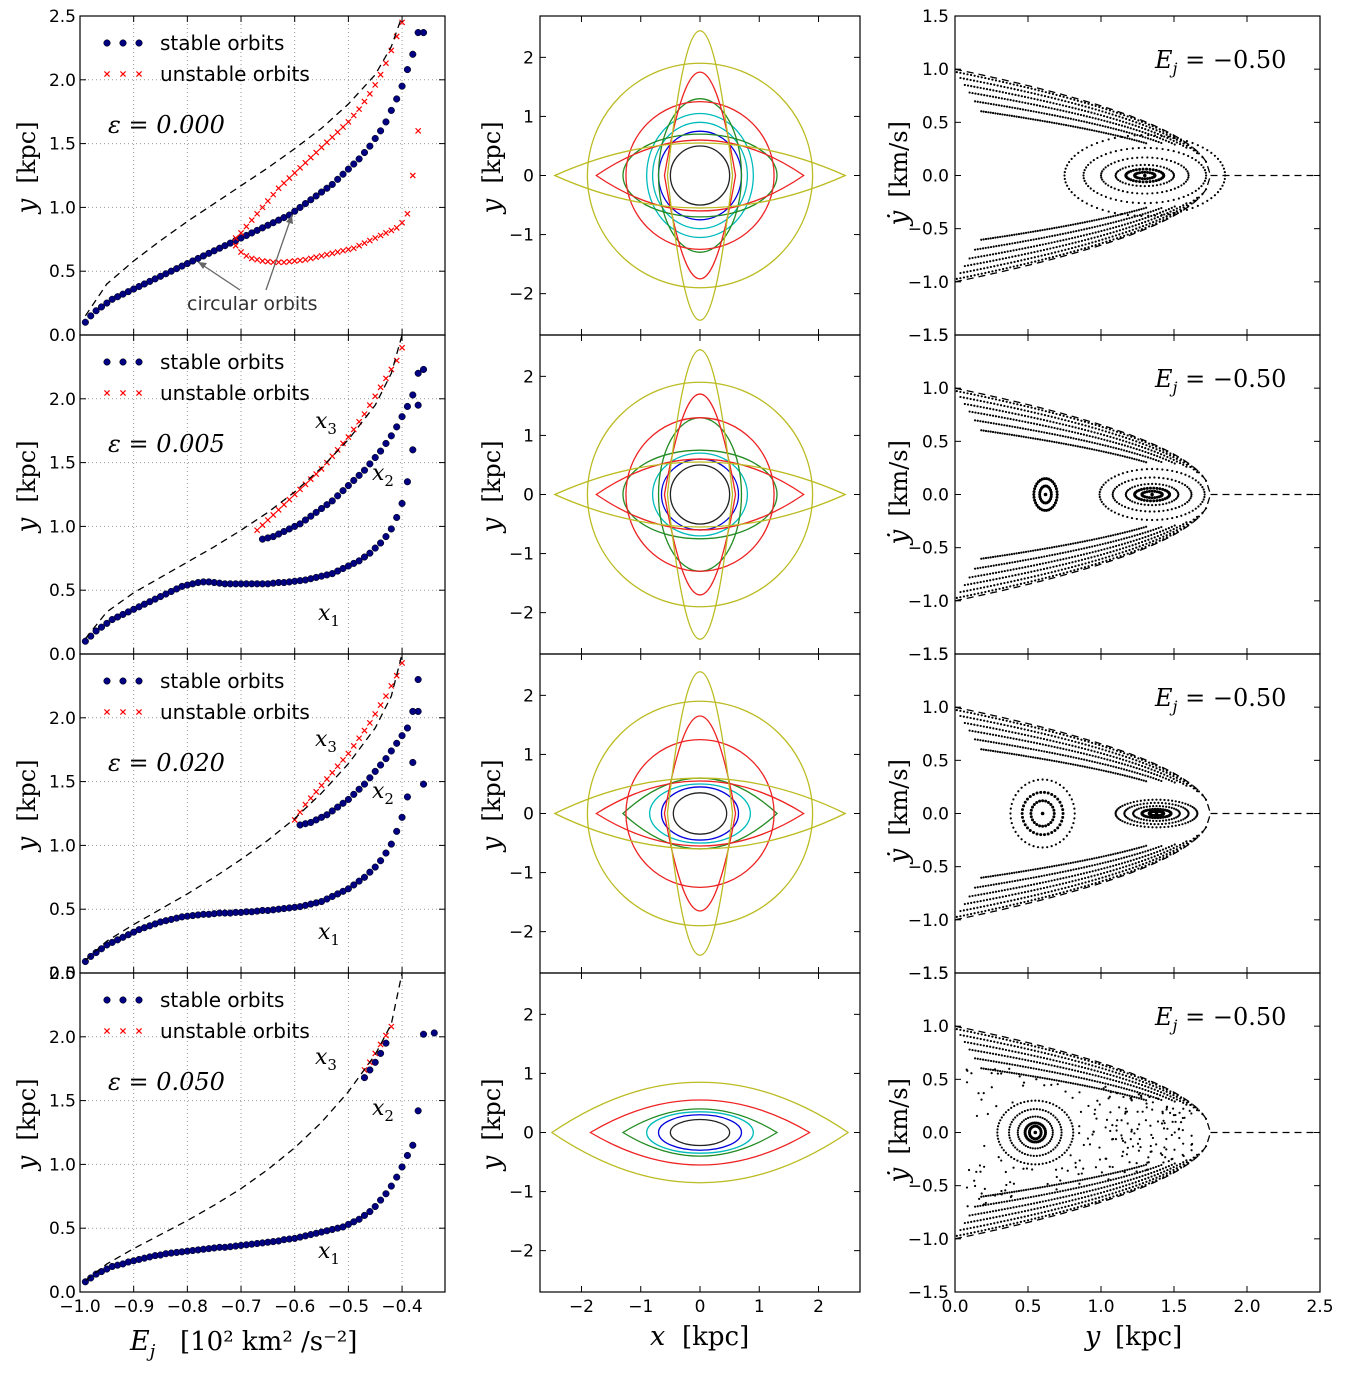 This screenshot has width=1354, height=1380. What do you see at coordinates (1083, 229) in the screenshot?
I see `zero-velocity-curve` at bounding box center [1083, 229].